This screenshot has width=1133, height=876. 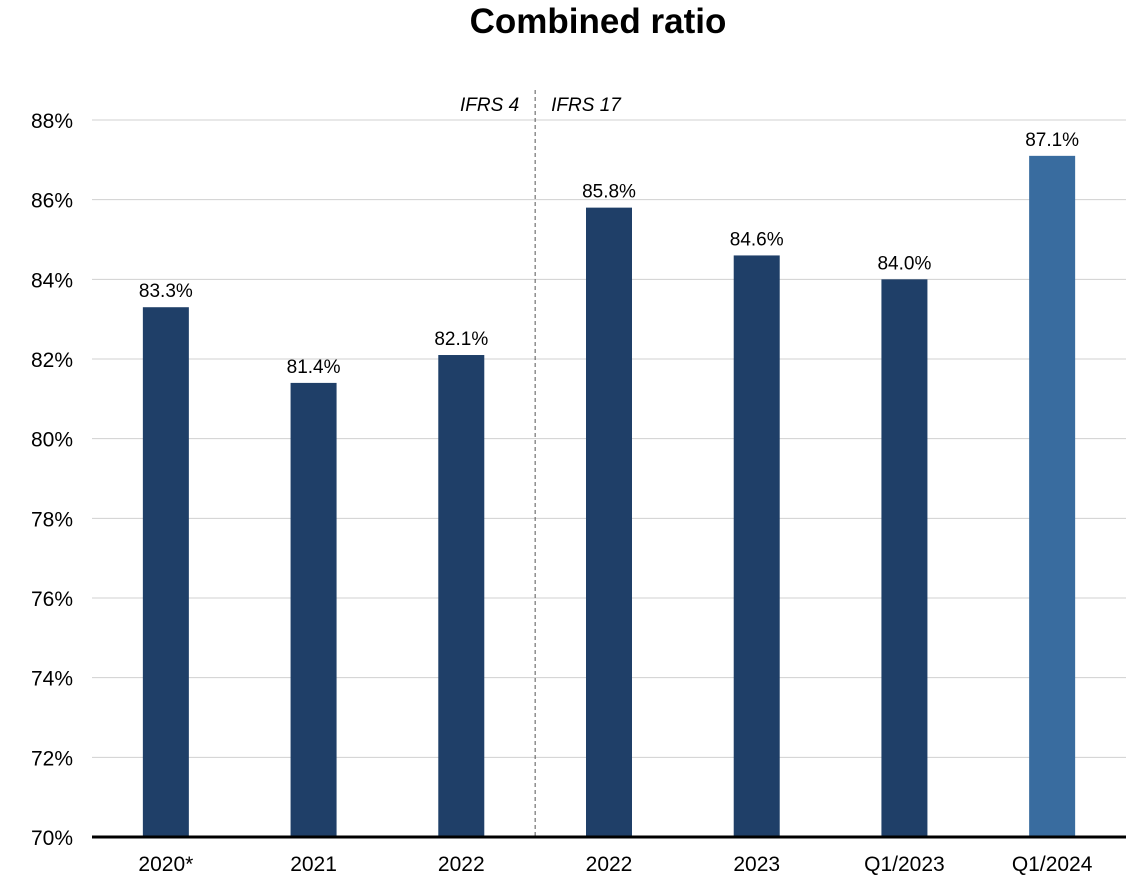 I want to click on bar-value-label: 83.3%, so click(x=166, y=291).